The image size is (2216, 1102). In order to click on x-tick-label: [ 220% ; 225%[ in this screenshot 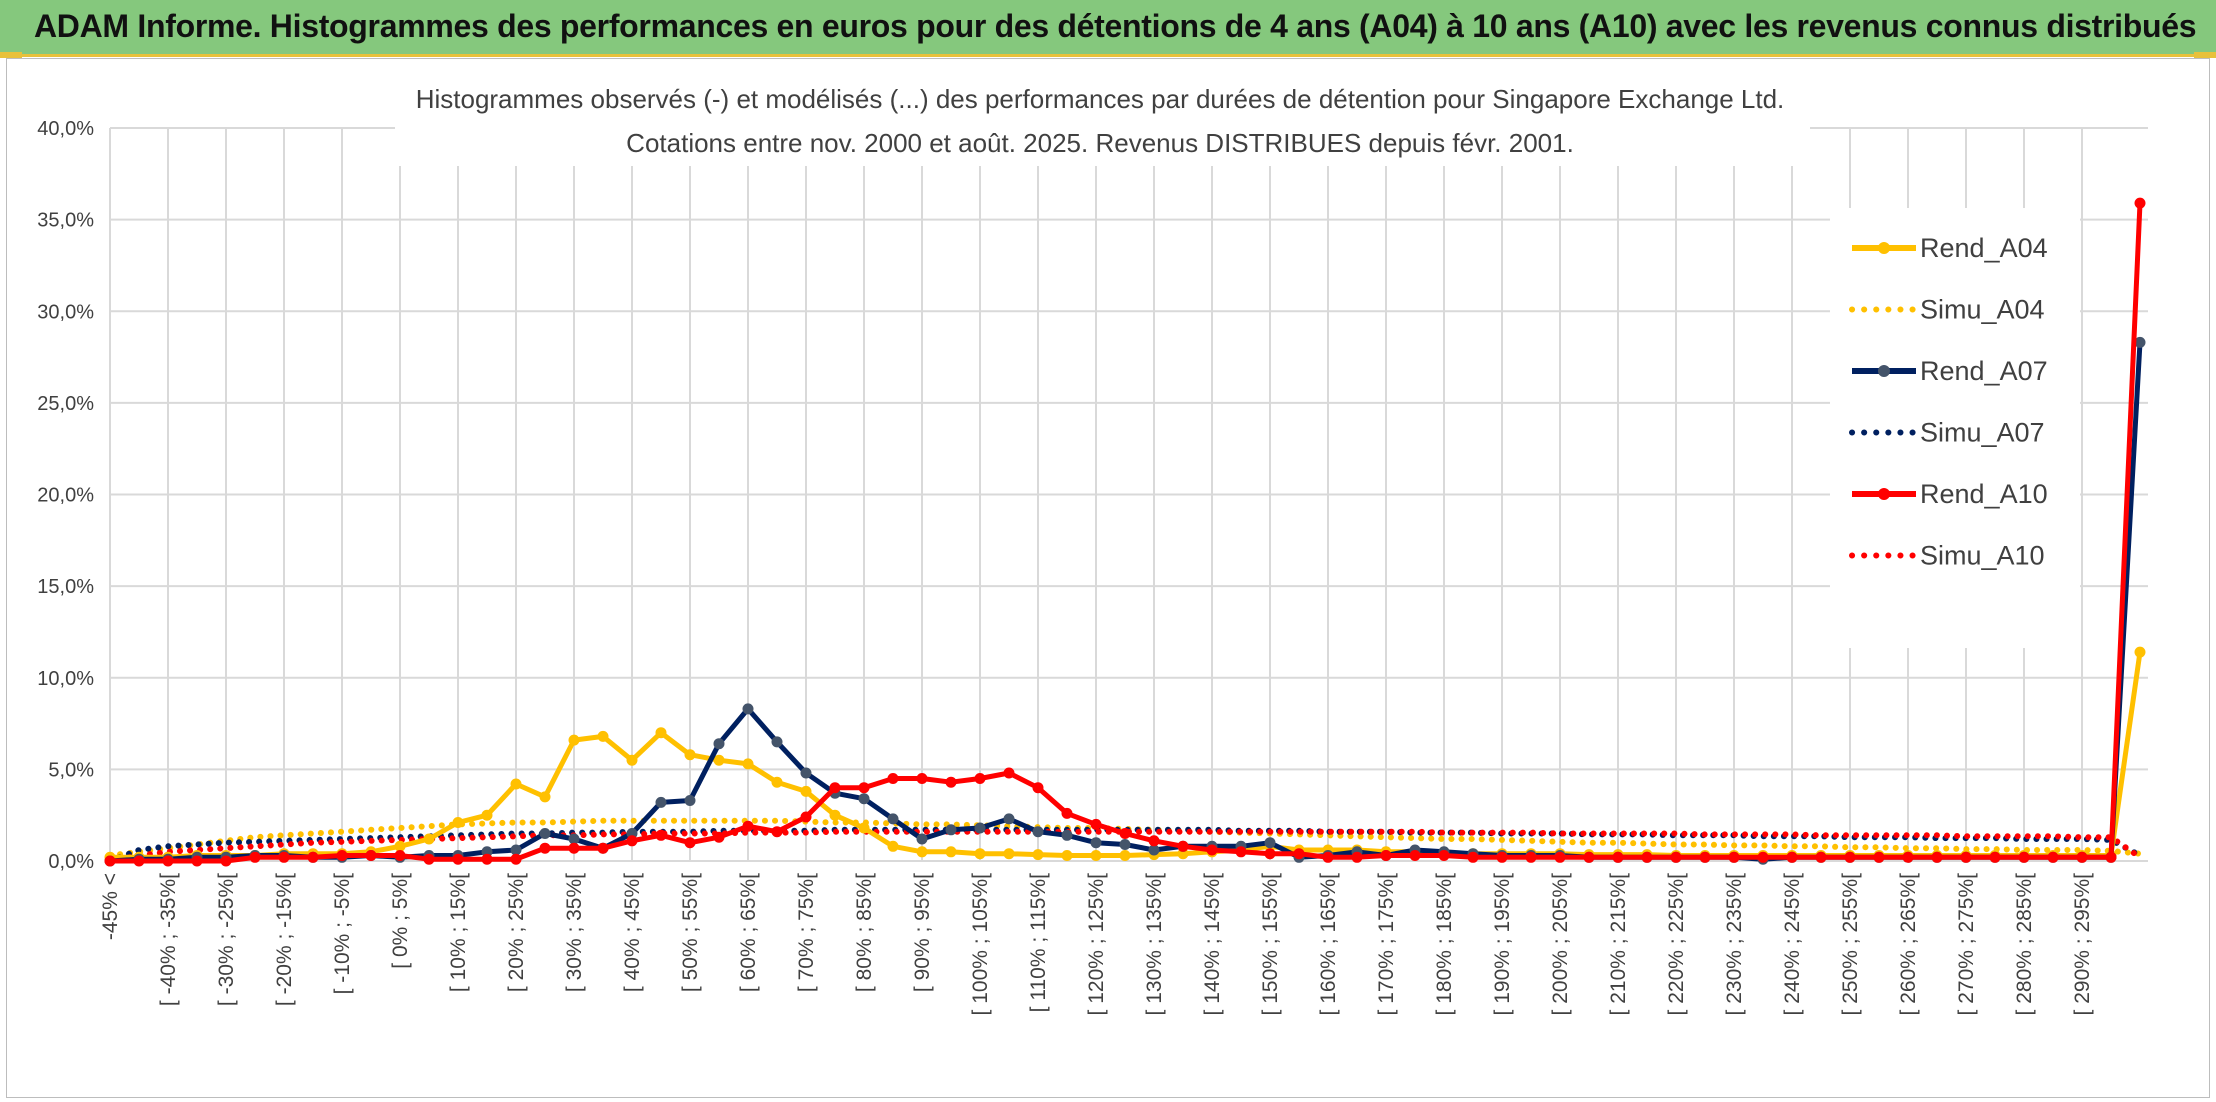, I will do `click(1676, 944)`.